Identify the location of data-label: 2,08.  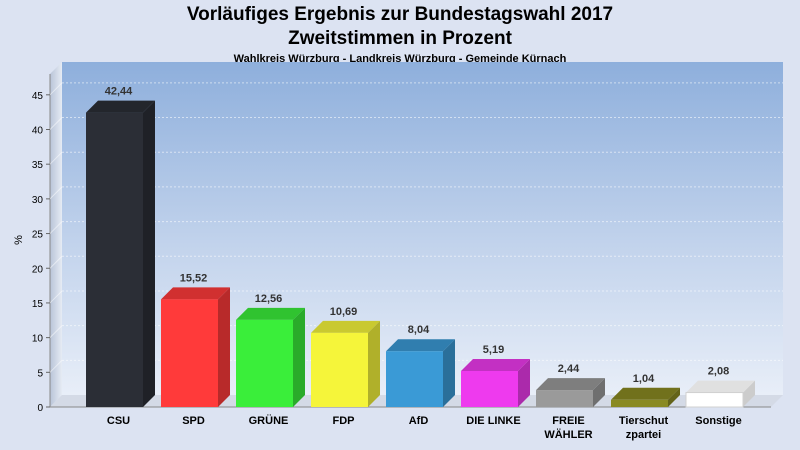
(718, 372).